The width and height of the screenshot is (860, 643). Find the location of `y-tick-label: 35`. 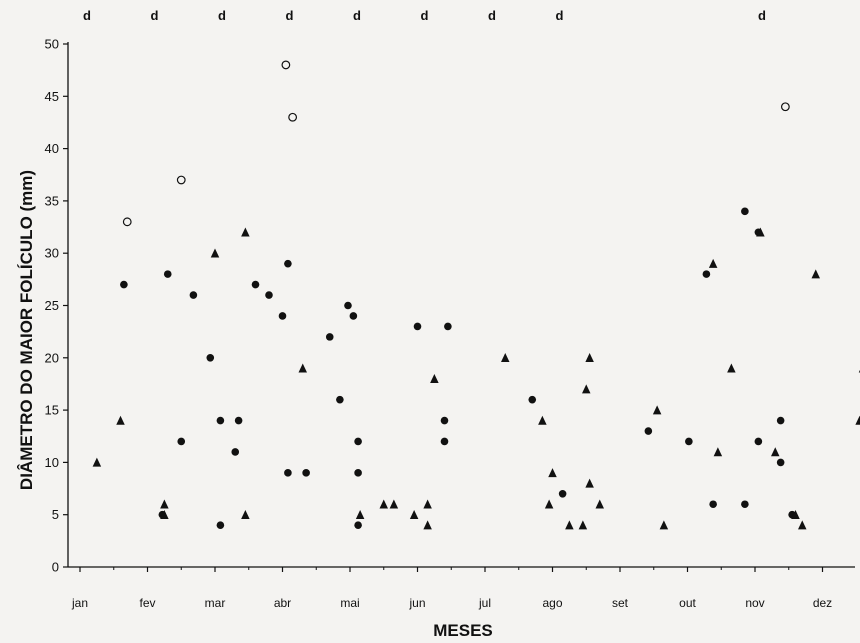

y-tick-label: 35 is located at coordinates (52, 200).